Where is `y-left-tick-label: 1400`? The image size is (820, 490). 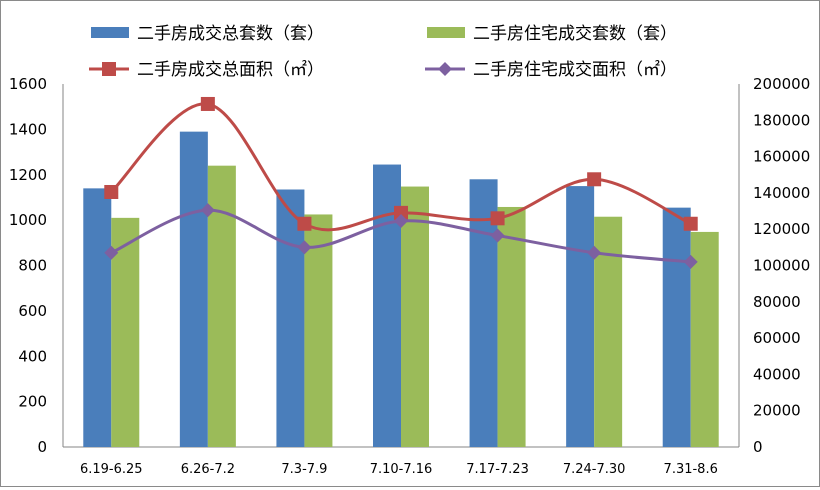
y-left-tick-label: 1400 is located at coordinates (28, 129).